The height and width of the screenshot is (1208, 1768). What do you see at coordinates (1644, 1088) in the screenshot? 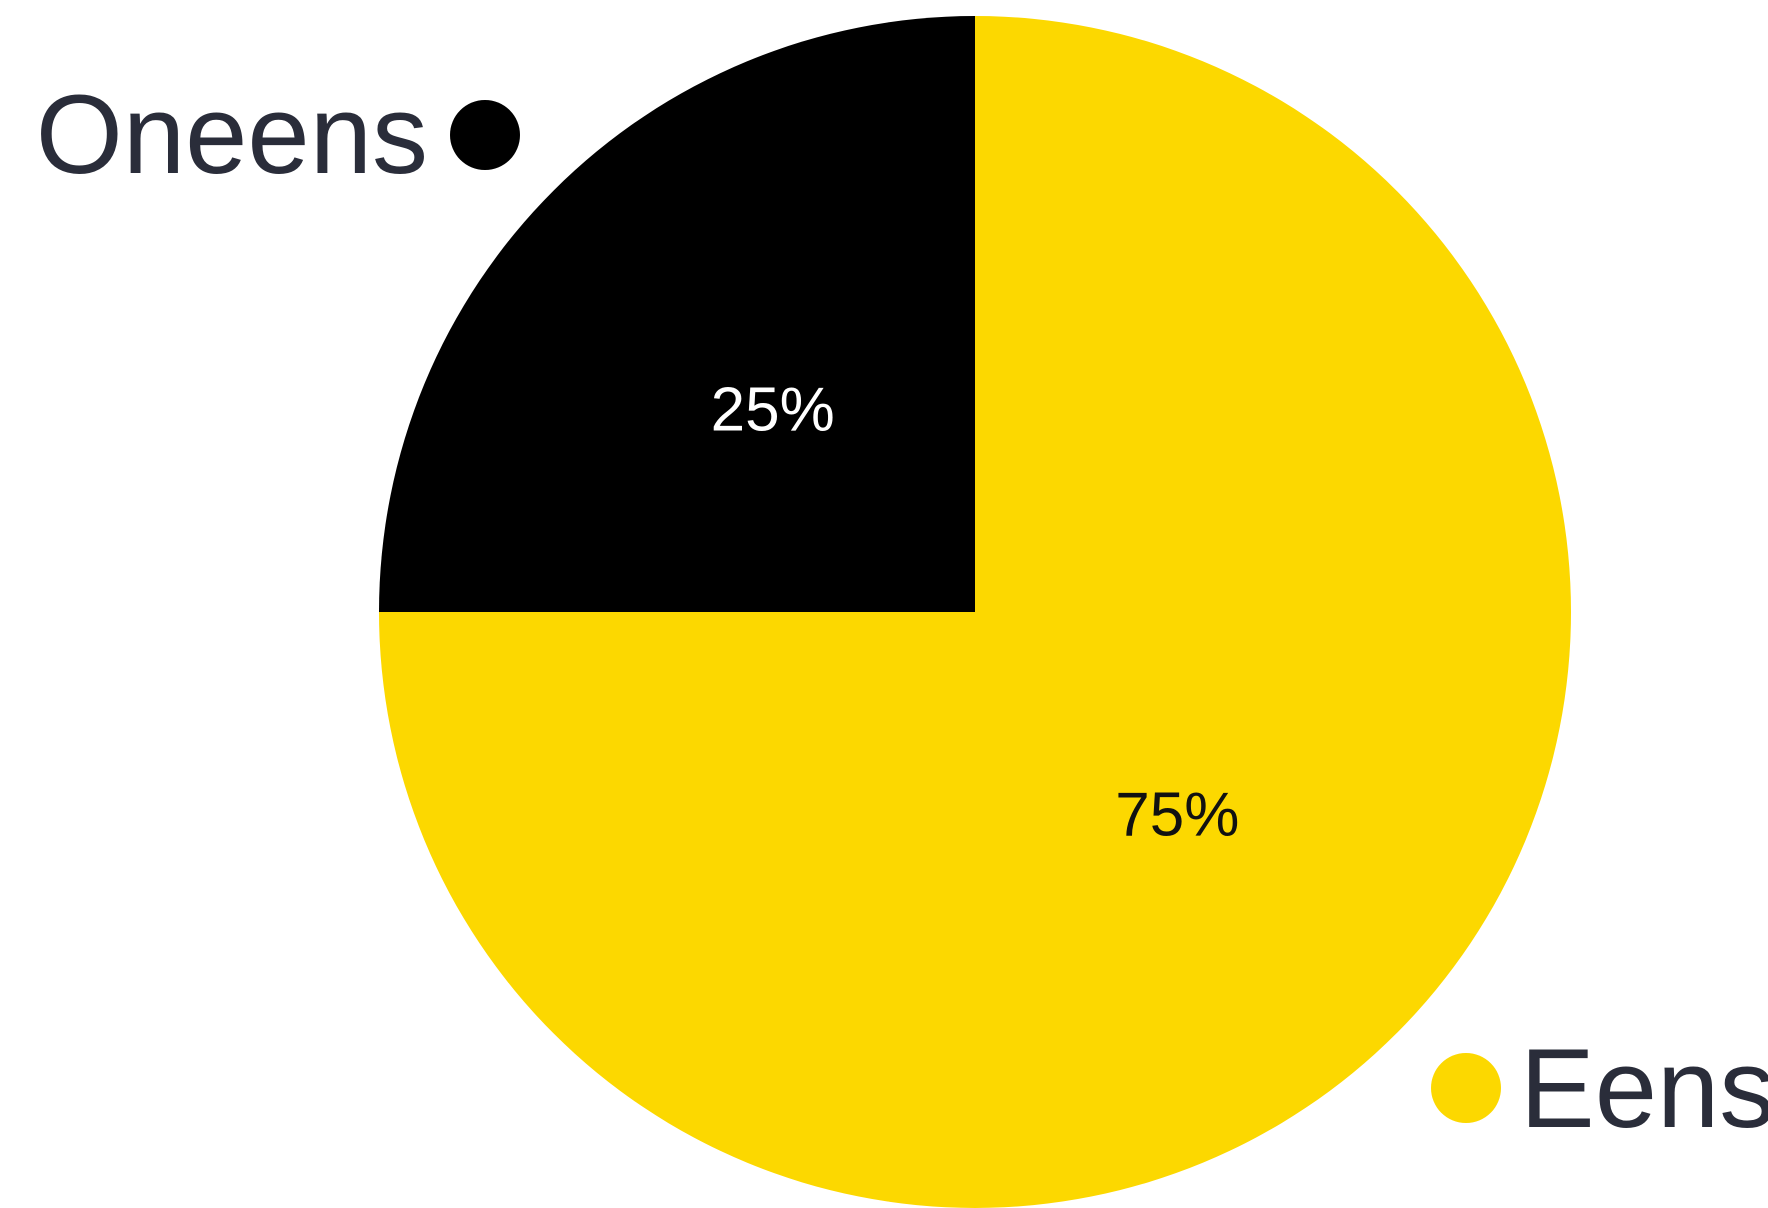
I see `legend-label-eens: Eens` at bounding box center [1644, 1088].